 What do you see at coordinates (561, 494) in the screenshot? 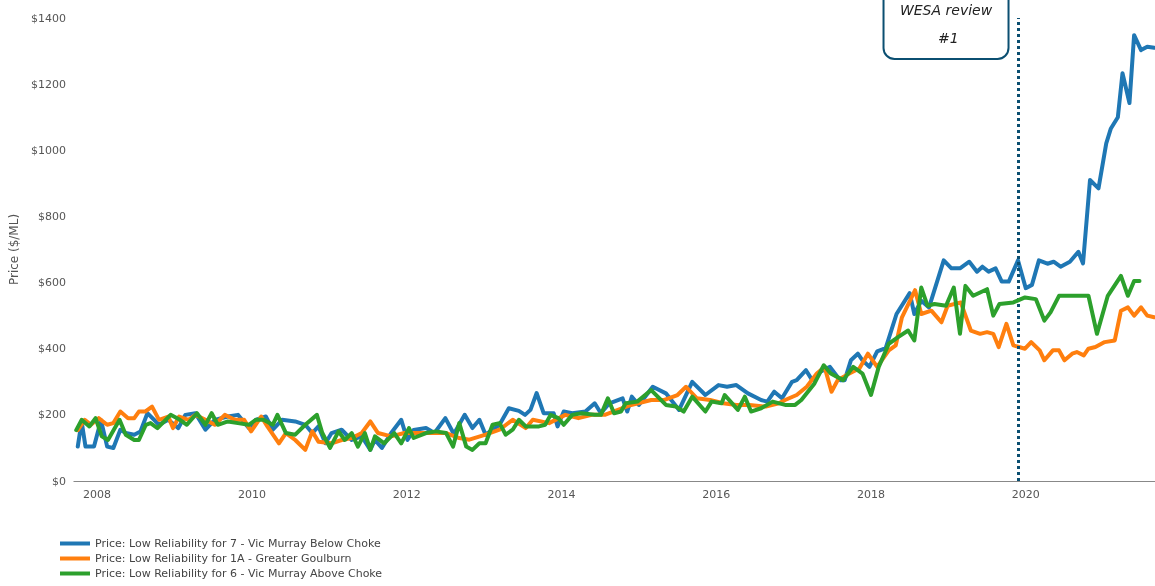
I see `x-tick-label: 2014` at bounding box center [561, 494].